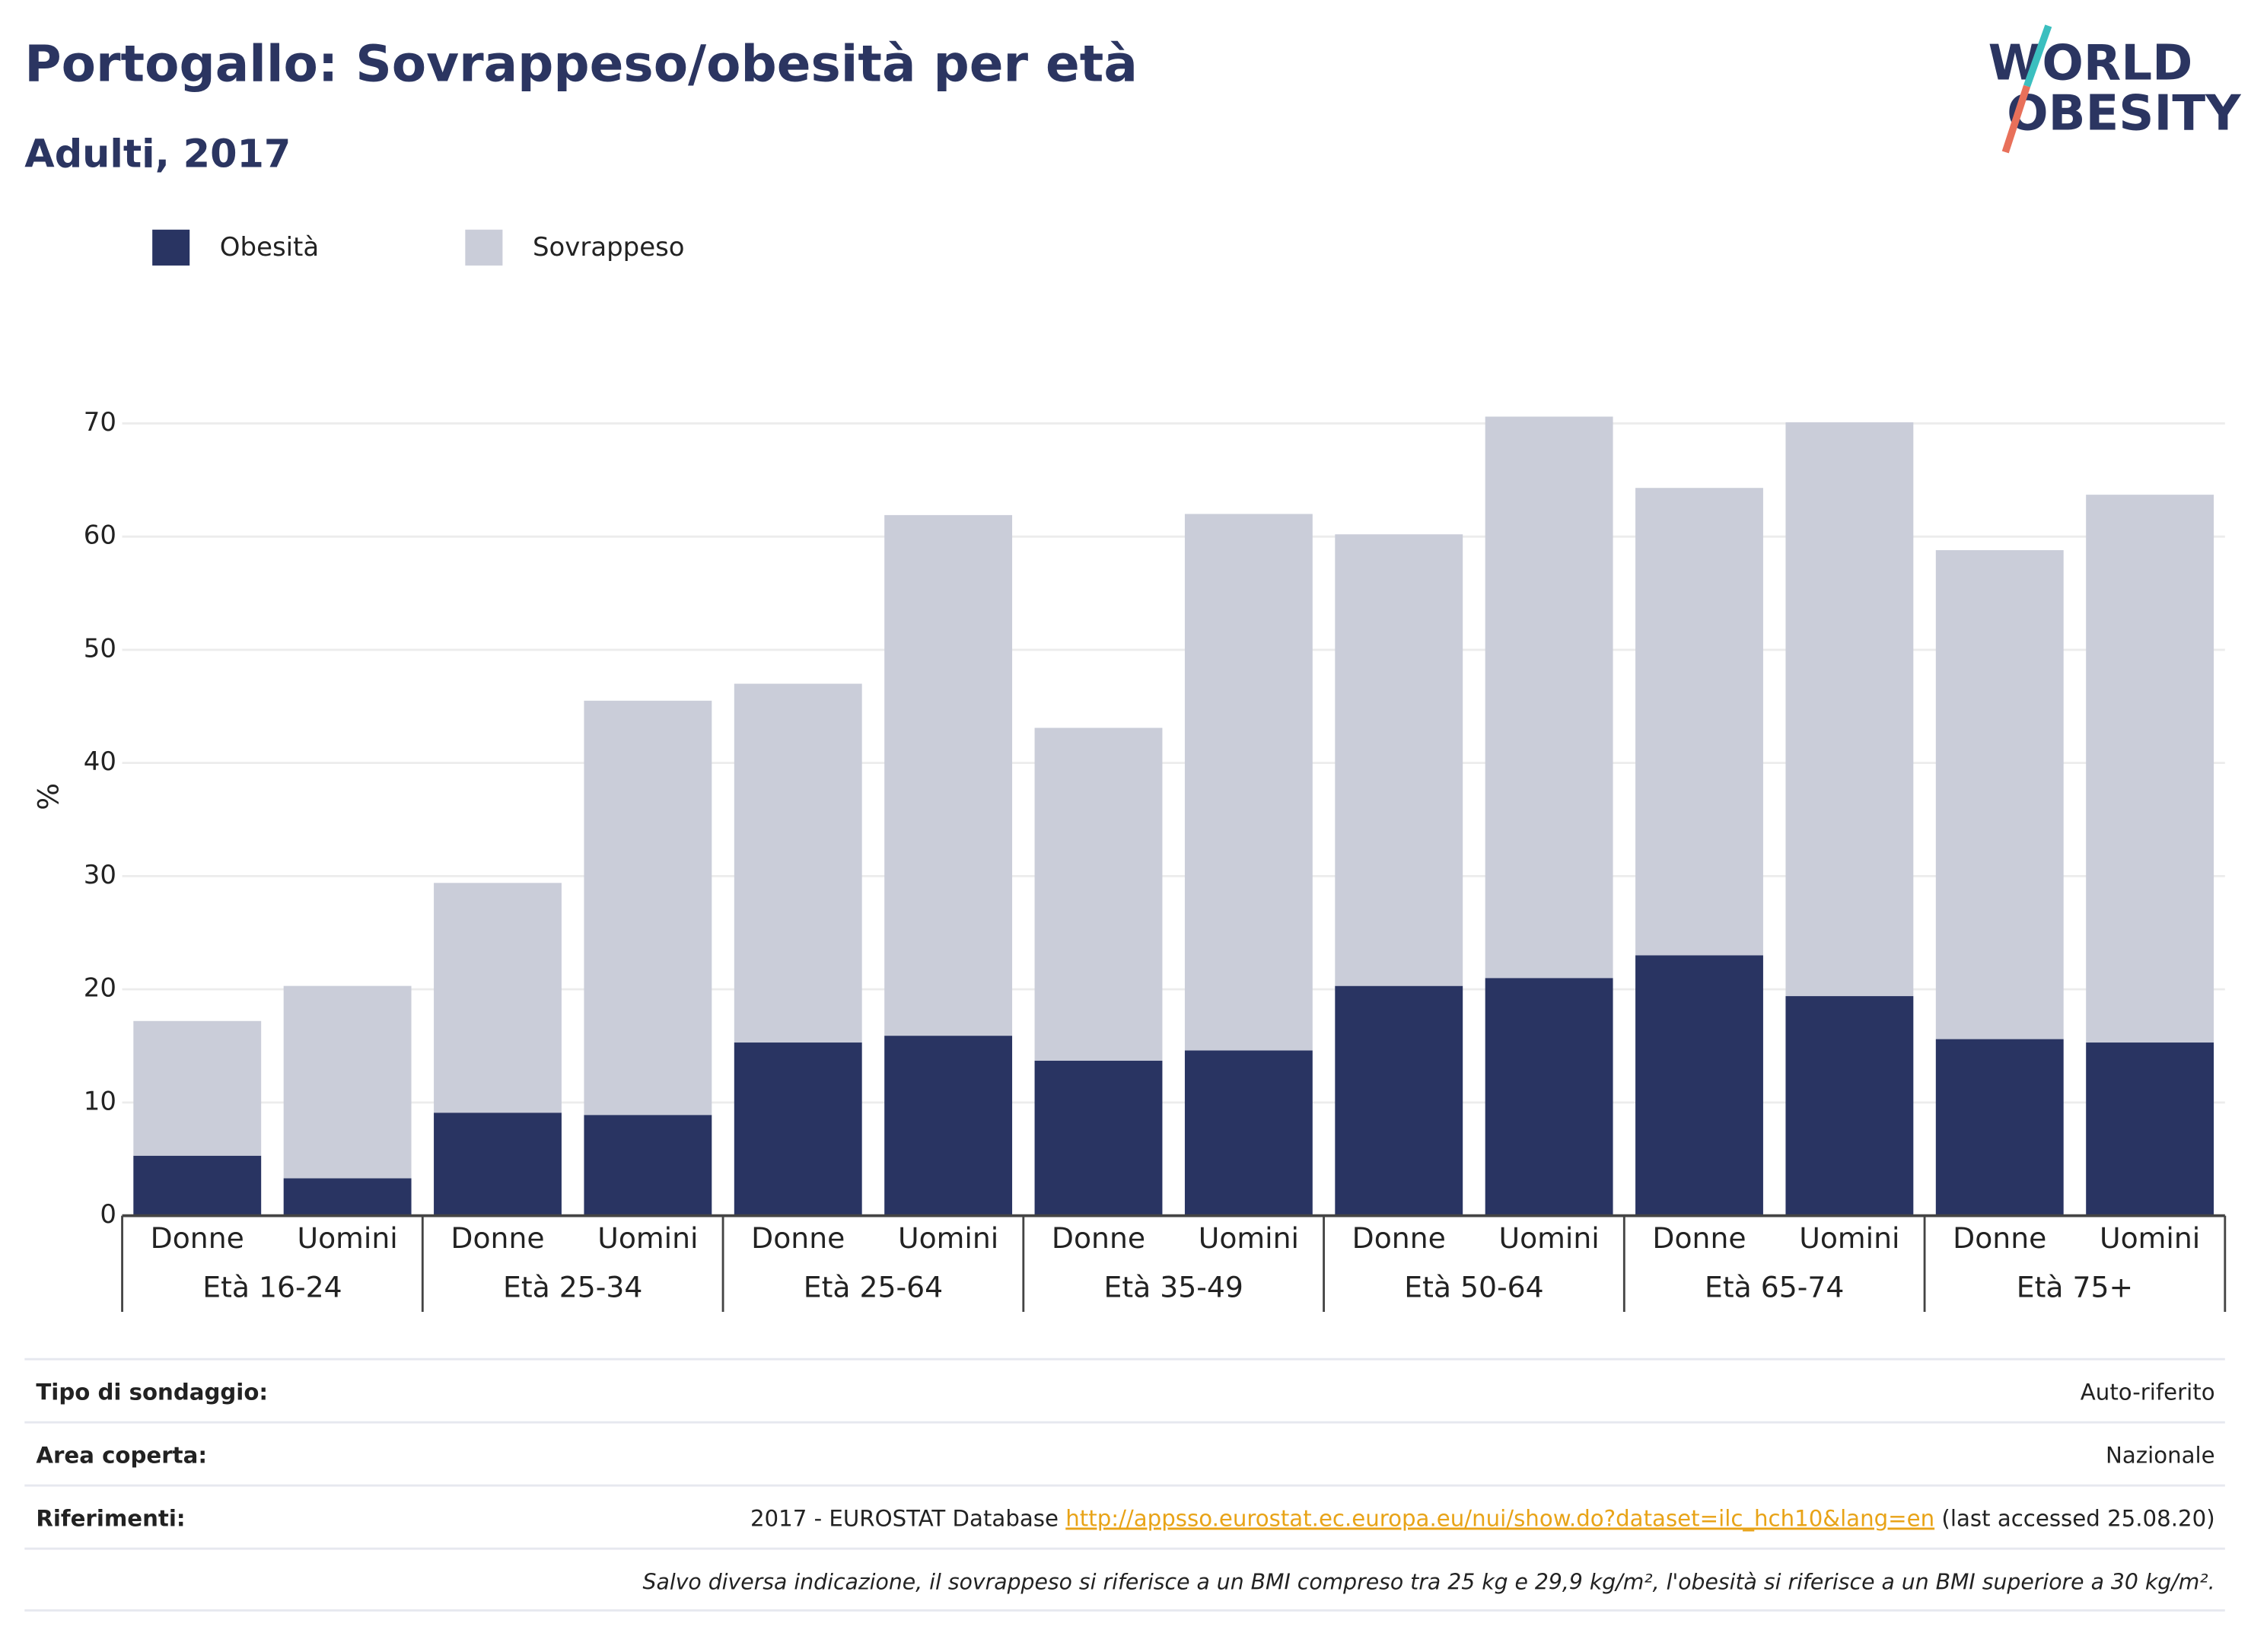  What do you see at coordinates (100, 761) in the screenshot?
I see `y-tick-label: 40` at bounding box center [100, 761].